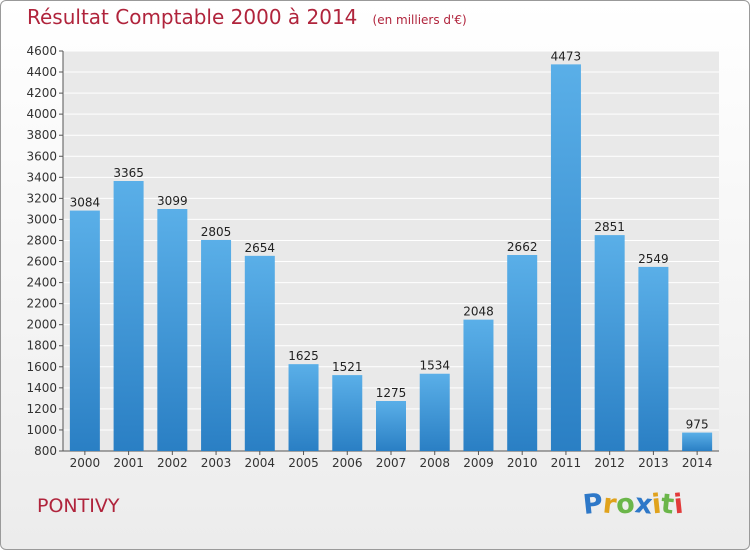  Describe the element at coordinates (41, 177) in the screenshot. I see `y-tick-label: 3400` at that location.